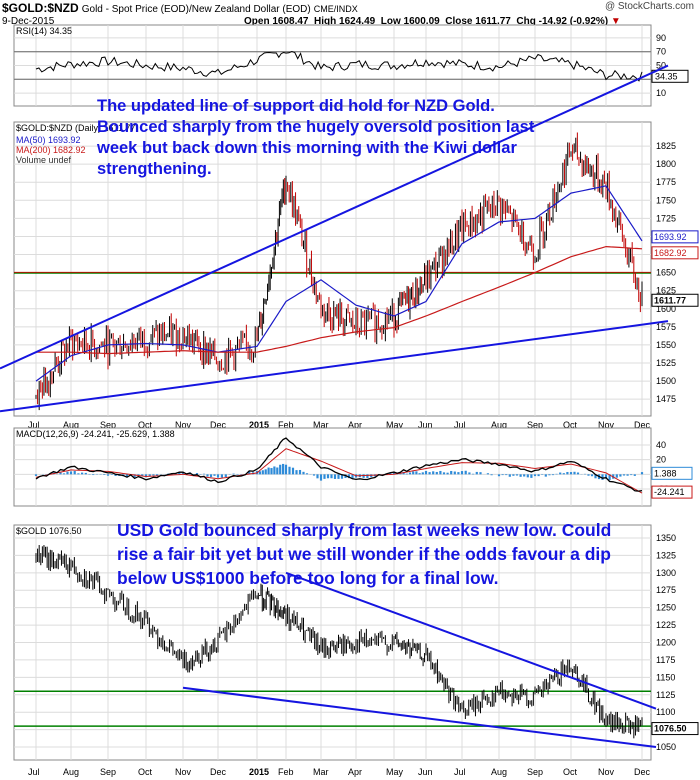 This screenshot has width=700, height=780. I want to click on open-value: Open 1608.47, so click(276, 21).